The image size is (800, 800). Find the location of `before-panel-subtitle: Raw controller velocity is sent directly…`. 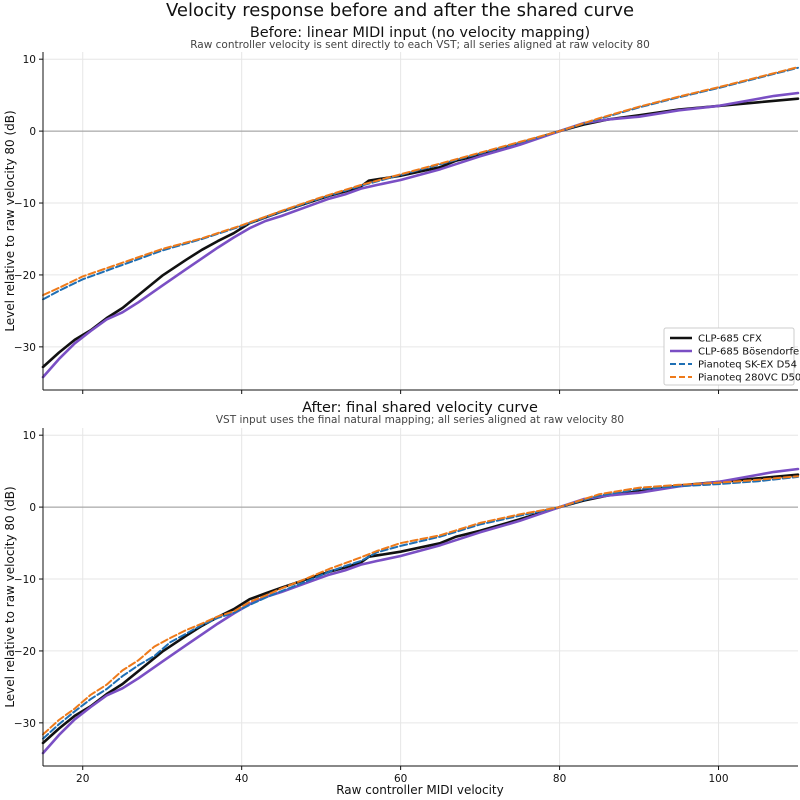

before-panel-subtitle: Raw controller velocity is sent directly… is located at coordinates (420, 45).